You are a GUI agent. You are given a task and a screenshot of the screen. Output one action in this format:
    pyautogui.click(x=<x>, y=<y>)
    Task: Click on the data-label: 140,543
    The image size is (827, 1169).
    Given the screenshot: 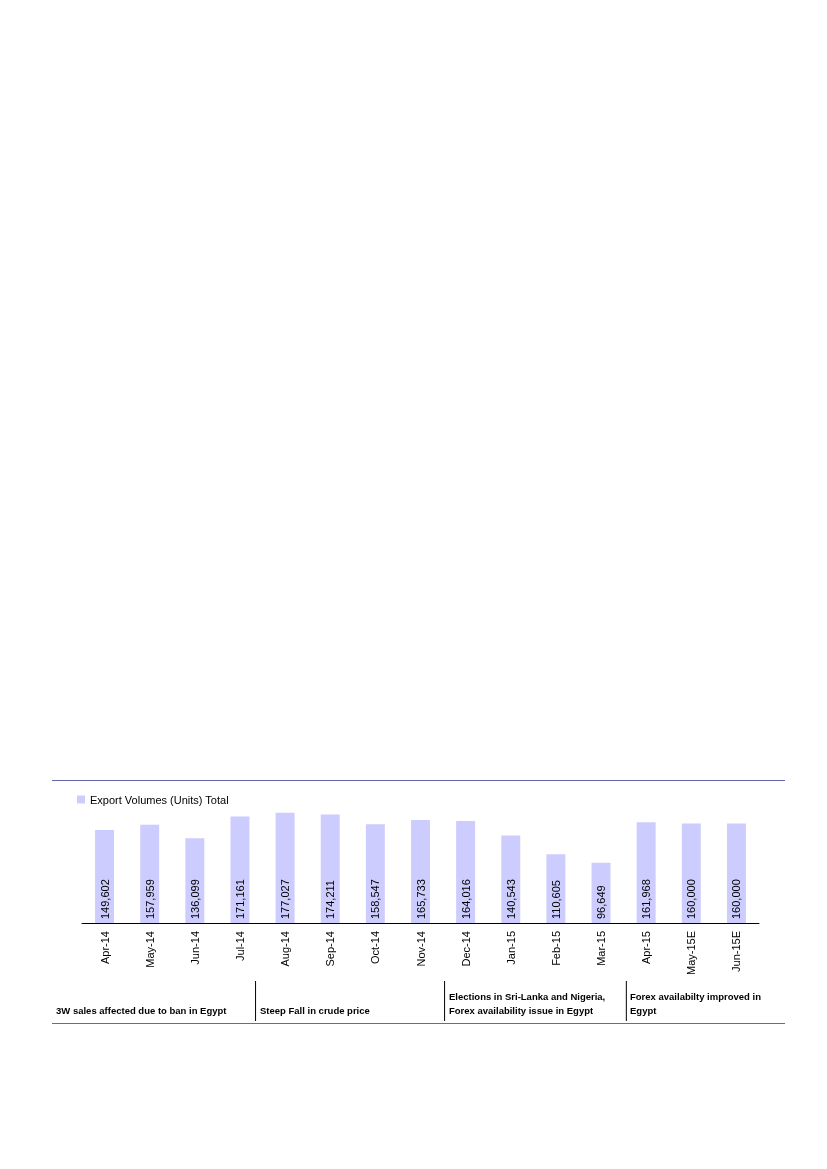 What is the action you would take?
    pyautogui.click(x=510, y=899)
    